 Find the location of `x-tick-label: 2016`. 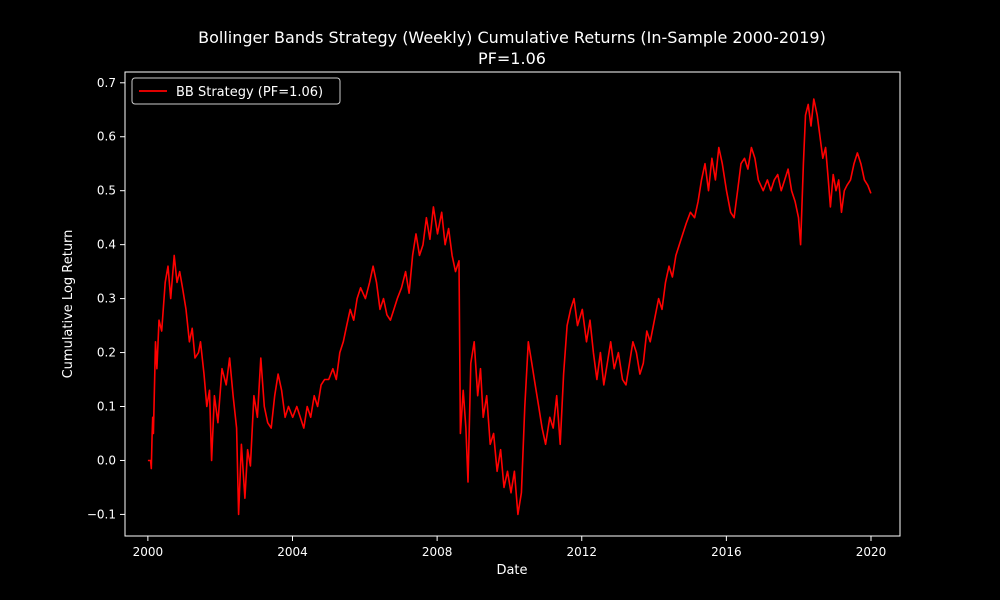

x-tick-label: 2016 is located at coordinates (726, 552).